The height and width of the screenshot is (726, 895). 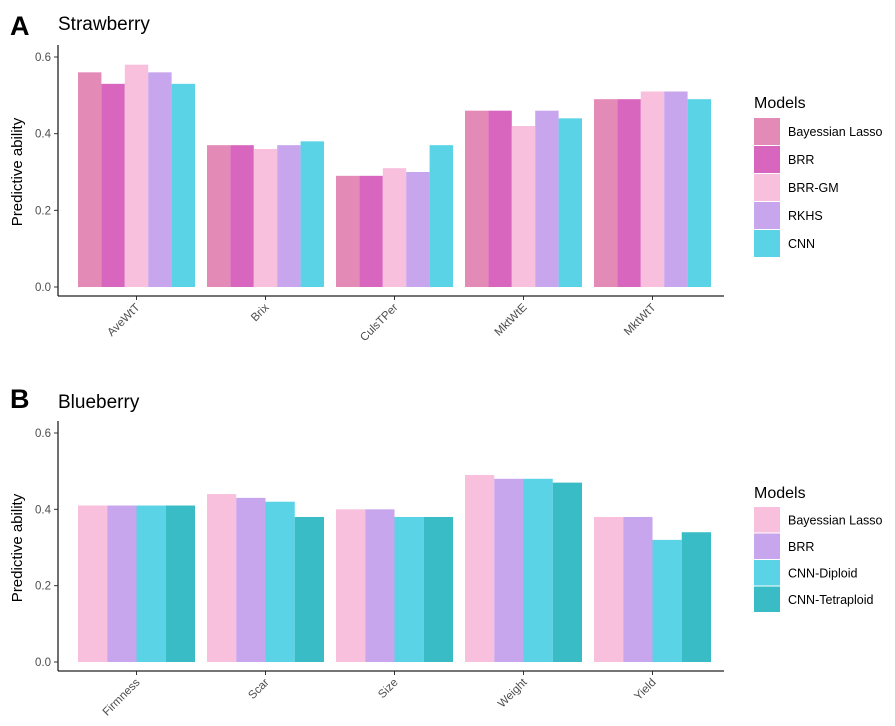 I want to click on legend-swatch-strawberry-rkhs, so click(x=767, y=215).